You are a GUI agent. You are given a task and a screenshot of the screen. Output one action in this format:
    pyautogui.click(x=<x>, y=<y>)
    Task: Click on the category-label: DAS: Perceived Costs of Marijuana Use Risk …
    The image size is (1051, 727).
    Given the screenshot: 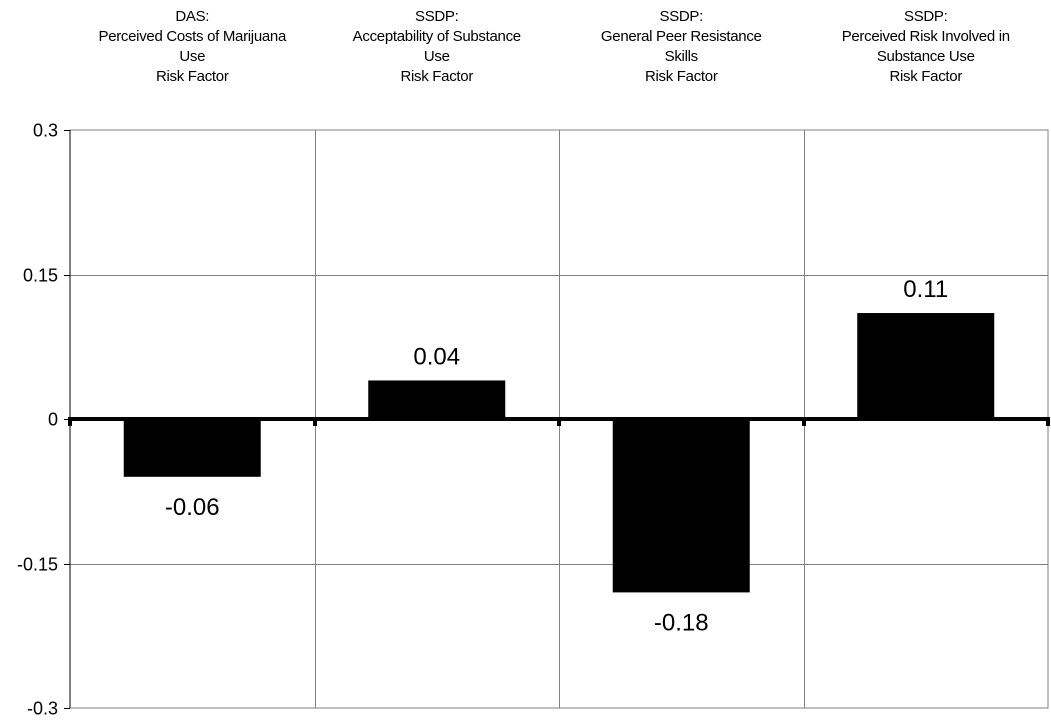 What is the action you would take?
    pyautogui.click(x=192, y=46)
    